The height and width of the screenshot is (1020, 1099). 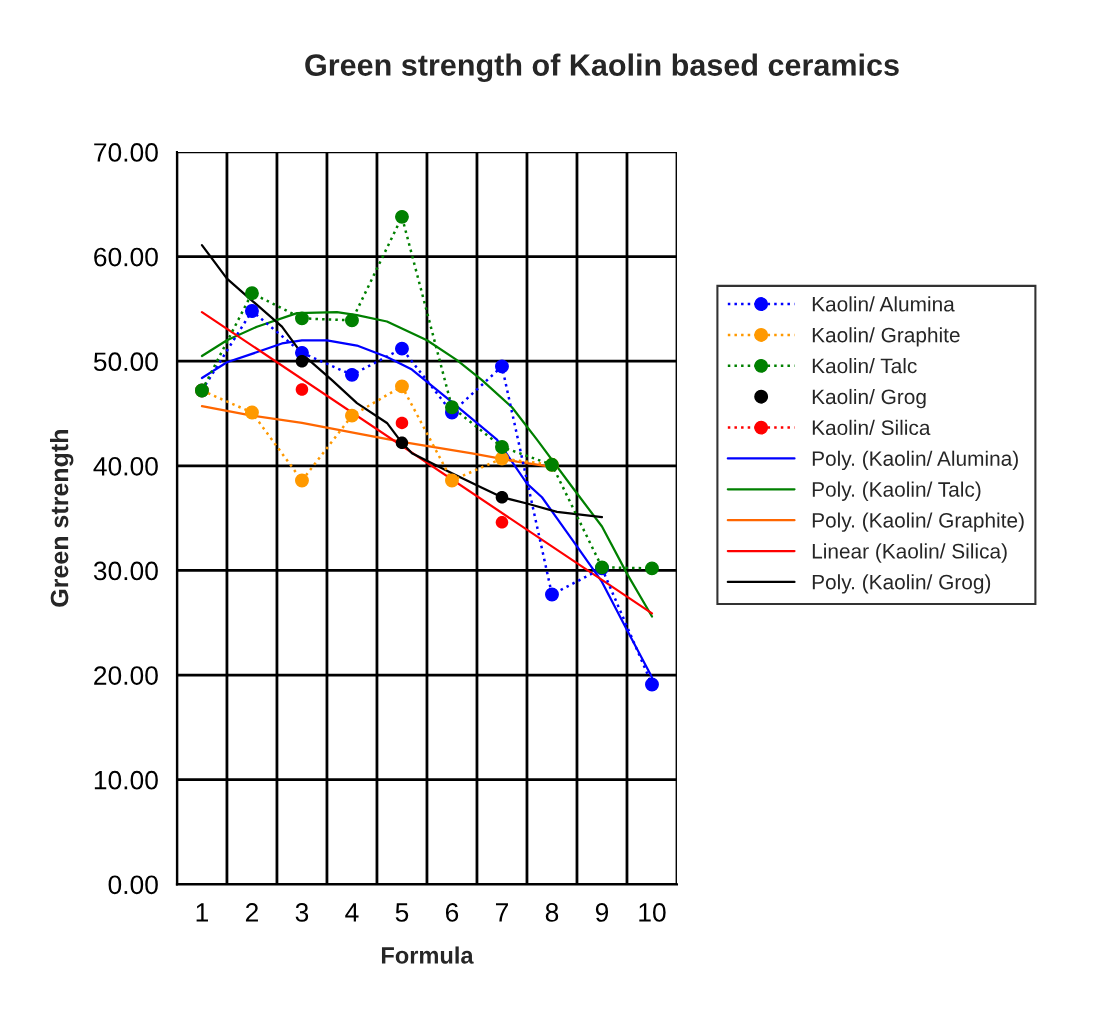 I want to click on x-tick-label: 3, so click(x=302, y=912).